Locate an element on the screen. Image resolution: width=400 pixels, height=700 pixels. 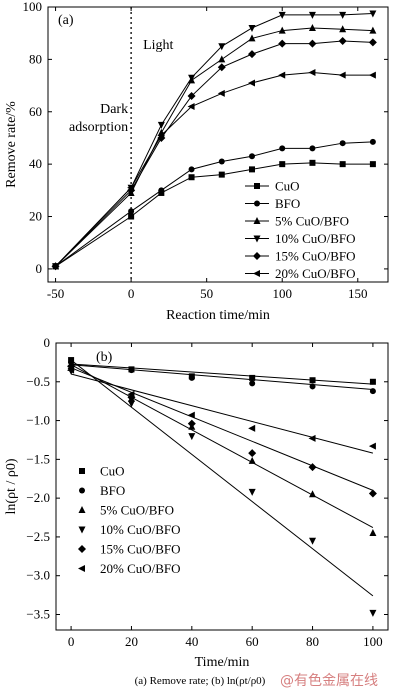
panel-a-x-tick-label: -50 is located at coordinates (55, 293).